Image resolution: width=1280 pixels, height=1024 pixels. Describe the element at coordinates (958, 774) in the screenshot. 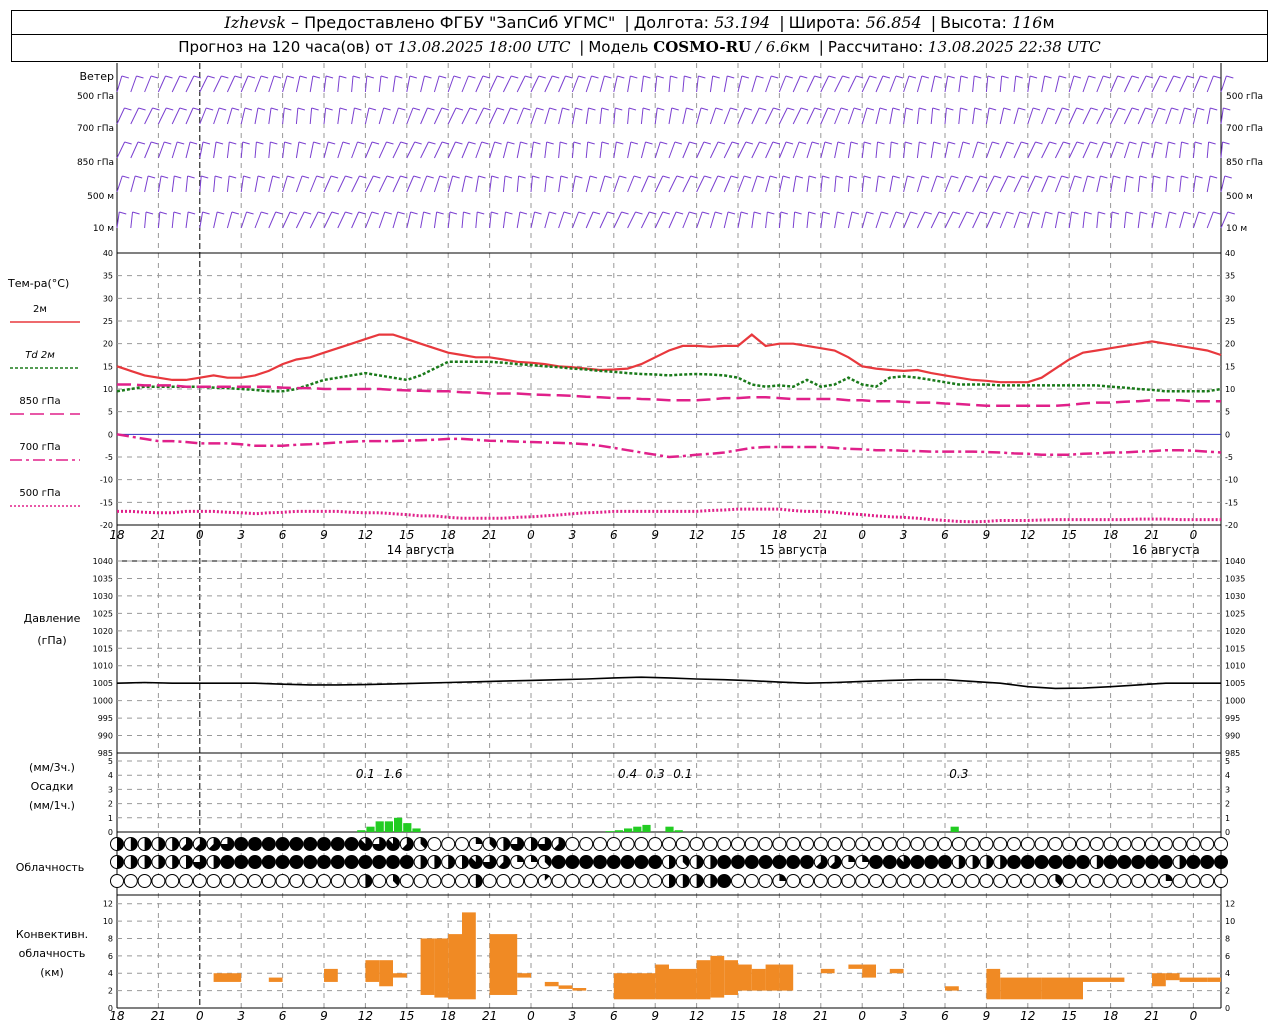

I see `precip-total-label: 0.3` at that location.